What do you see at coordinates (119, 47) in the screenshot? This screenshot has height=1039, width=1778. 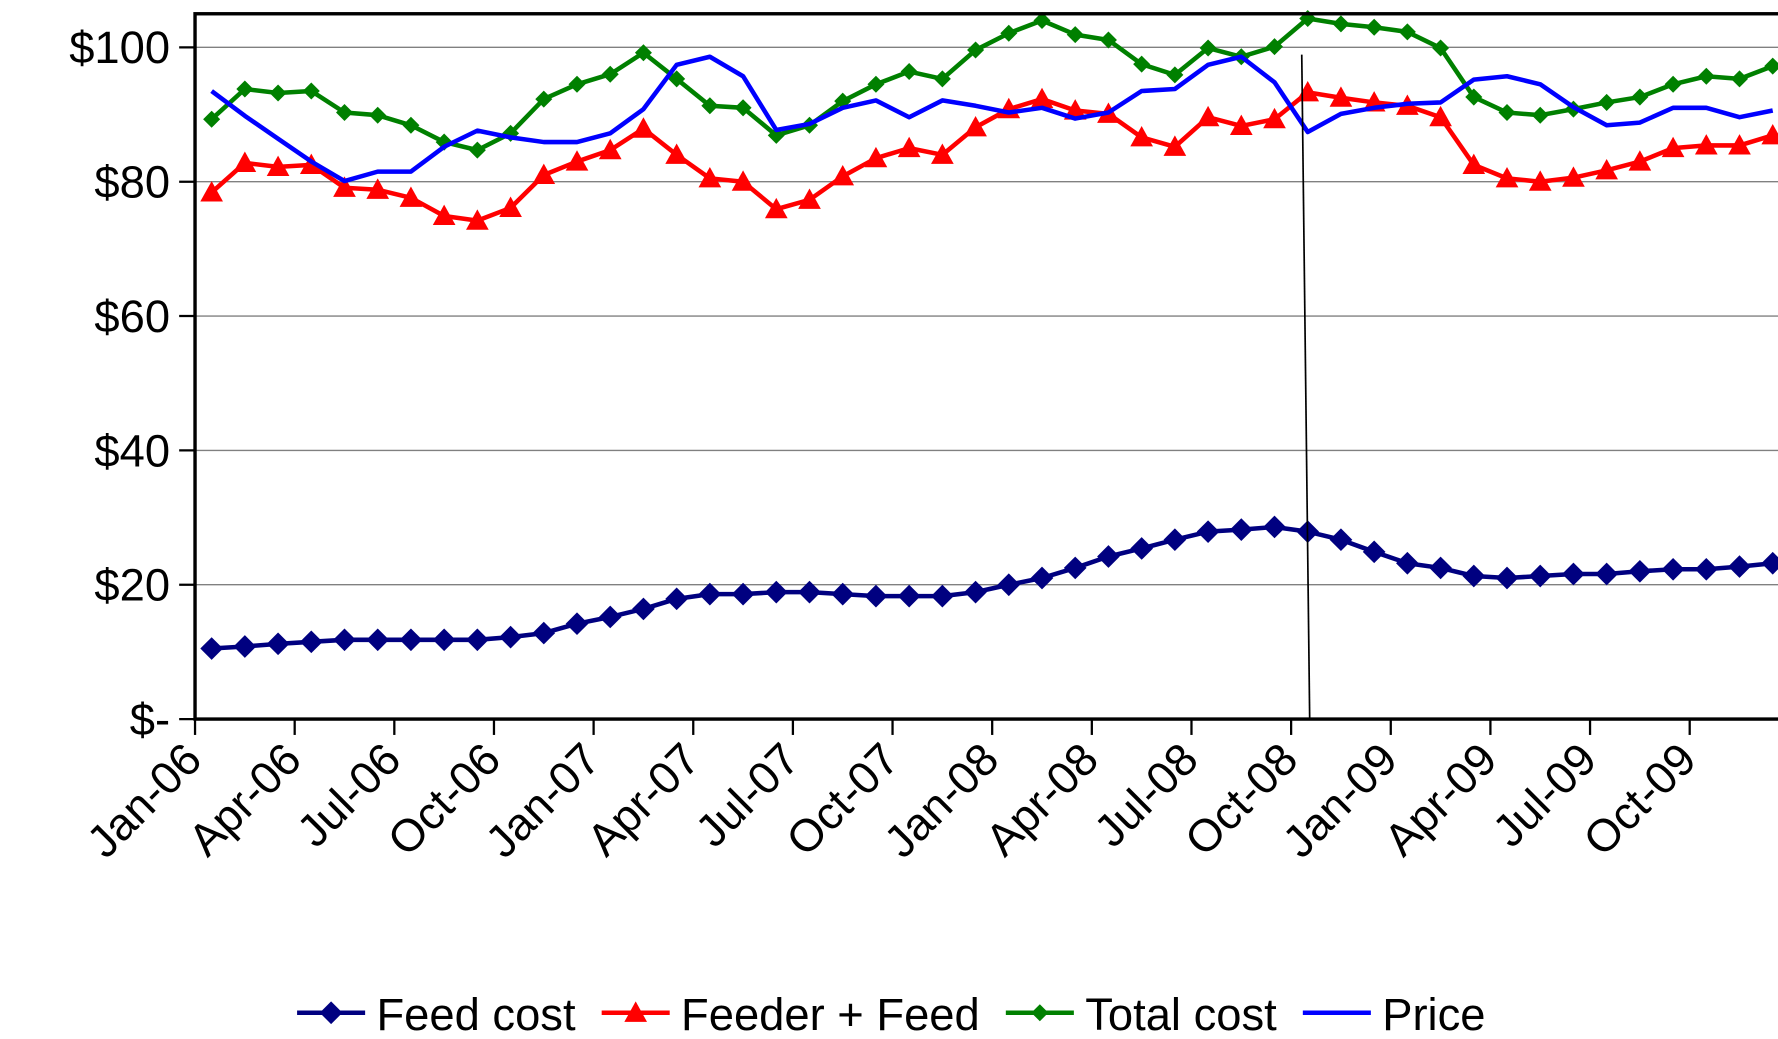 I see `y-tick-label: $100` at bounding box center [119, 47].